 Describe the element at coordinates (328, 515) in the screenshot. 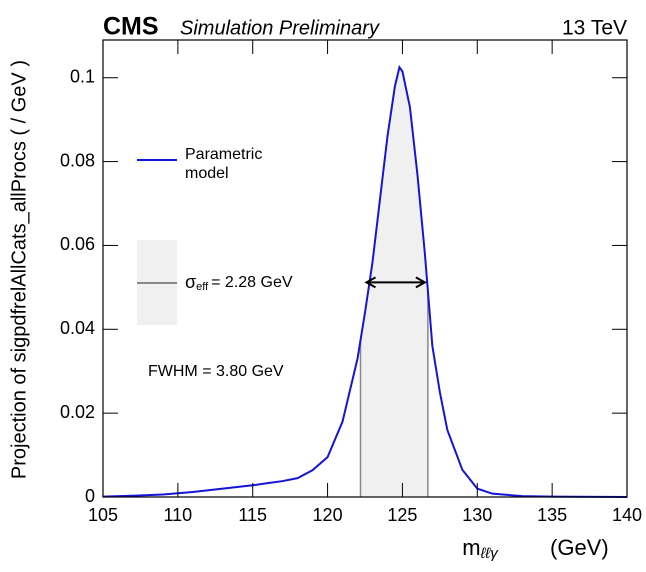

I see `x-tick-label: 120` at that location.